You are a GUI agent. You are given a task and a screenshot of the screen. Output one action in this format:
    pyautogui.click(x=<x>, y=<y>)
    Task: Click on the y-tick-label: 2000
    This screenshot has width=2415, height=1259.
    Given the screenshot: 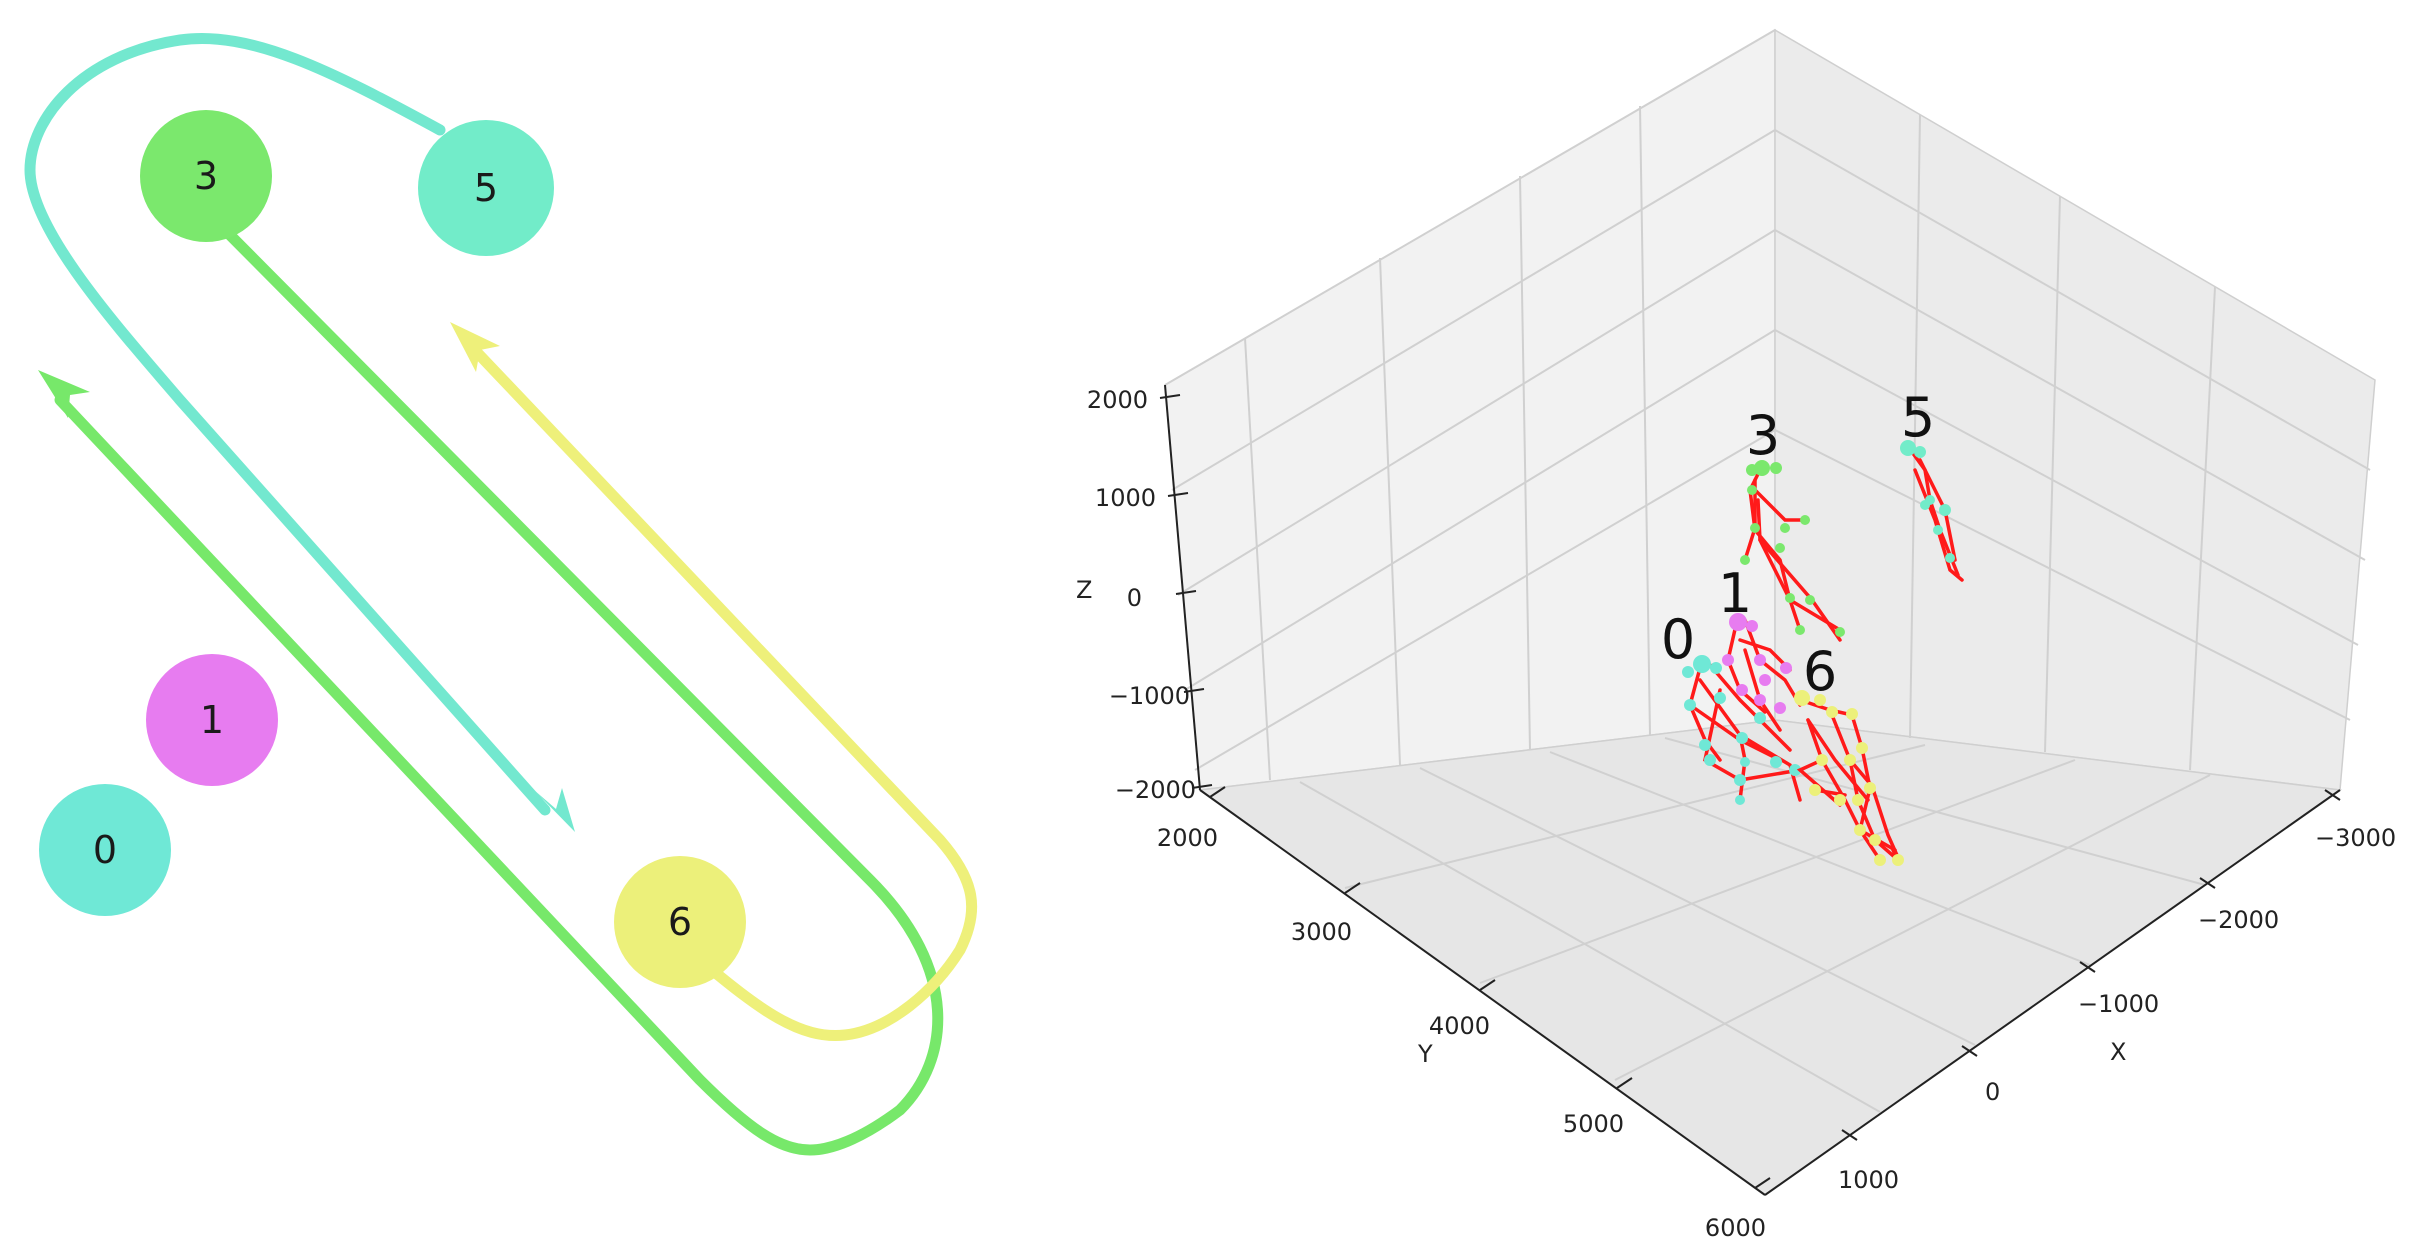 What is the action you would take?
    pyautogui.click(x=1187, y=838)
    